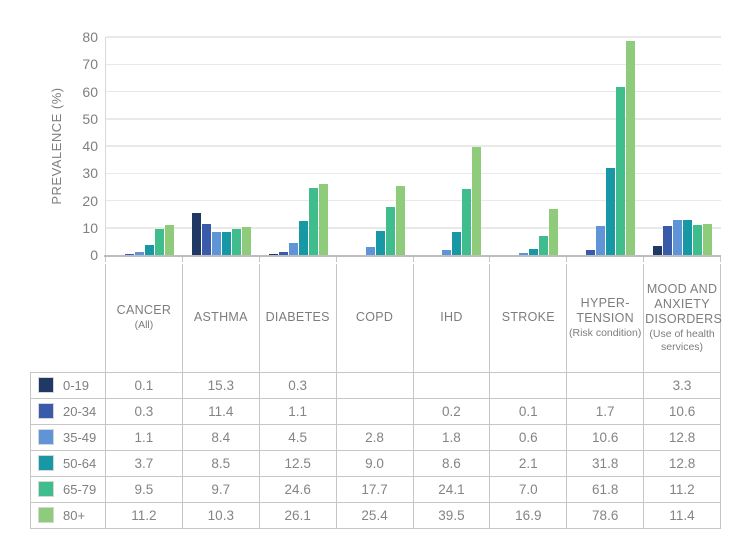  I want to click on table-row: 65-79 9.5 9.7 24.6 17.7 24.1 7.0 61.8 11.2, so click(375, 489).